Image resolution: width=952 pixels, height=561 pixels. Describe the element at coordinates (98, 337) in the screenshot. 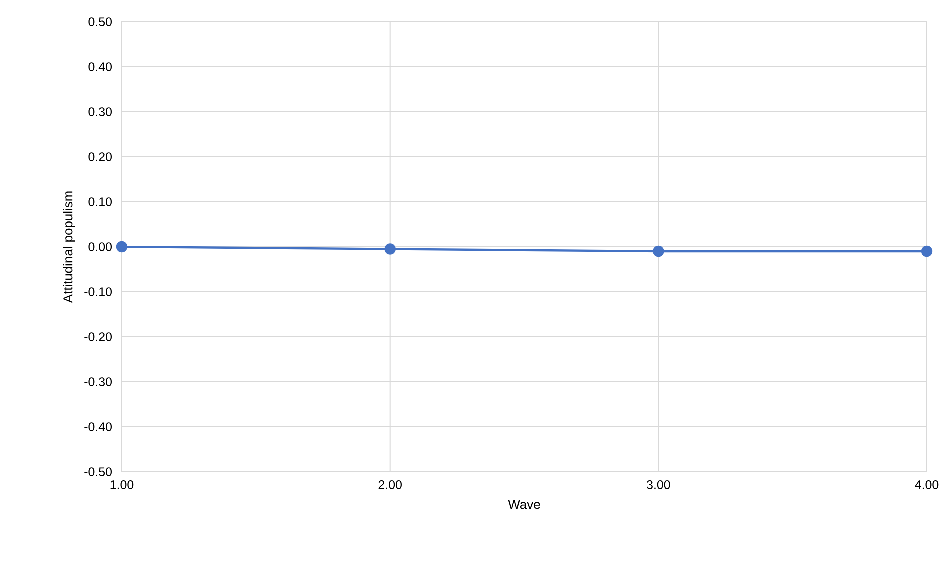

I see `y-tick-label: -0.20` at that location.